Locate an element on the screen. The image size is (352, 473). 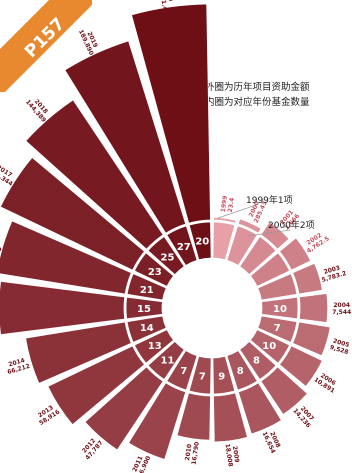
outer-bar-2006 is located at coordinates (300, 366).